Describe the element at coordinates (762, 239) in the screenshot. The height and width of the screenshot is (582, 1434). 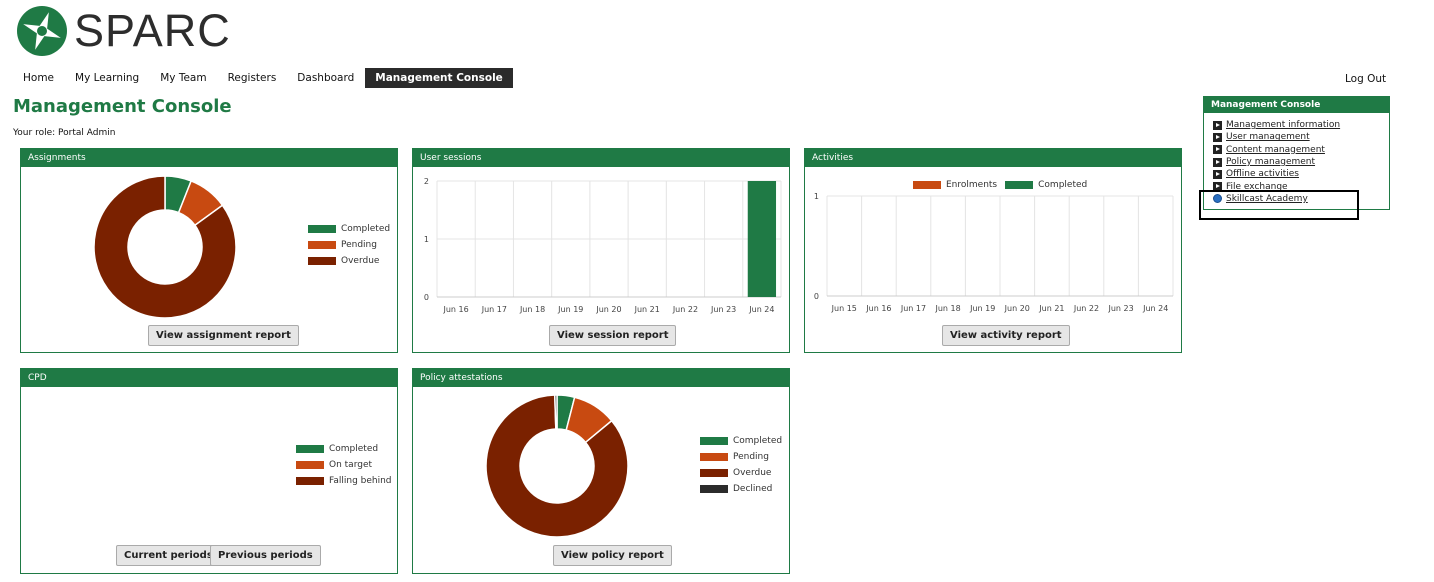
I see `bar` at that location.